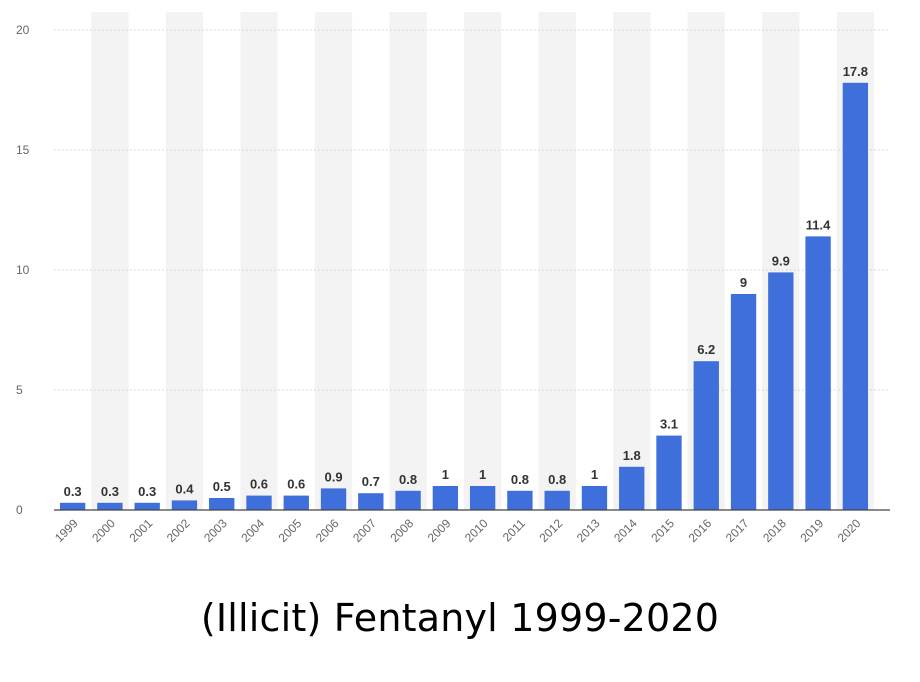 The width and height of the screenshot is (920, 682). Describe the element at coordinates (849, 530) in the screenshot. I see `x-tick-label: 2020` at that location.